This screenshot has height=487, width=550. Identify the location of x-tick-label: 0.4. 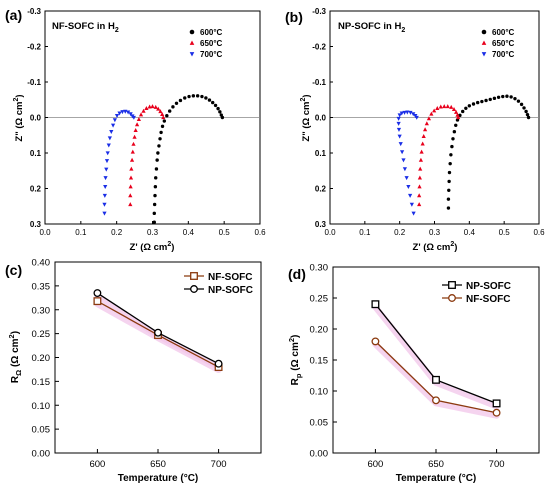
(470, 232).